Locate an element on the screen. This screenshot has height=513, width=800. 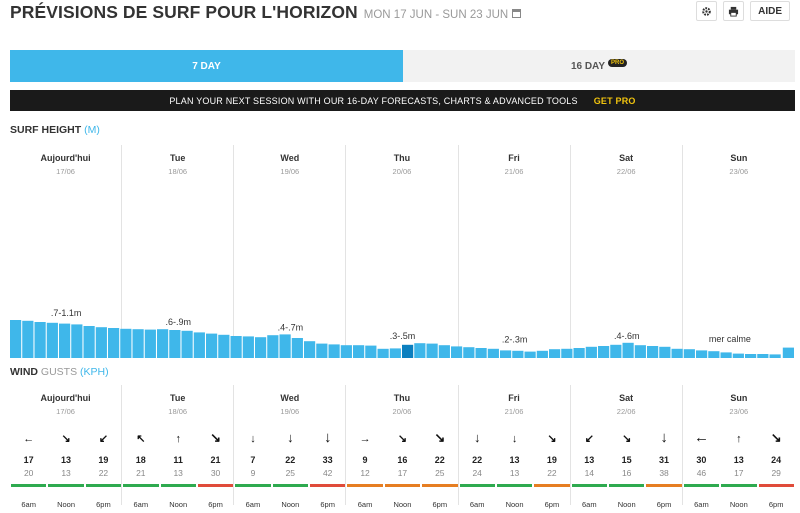
get-pro-link: GET PRO is located at coordinates (614, 100).